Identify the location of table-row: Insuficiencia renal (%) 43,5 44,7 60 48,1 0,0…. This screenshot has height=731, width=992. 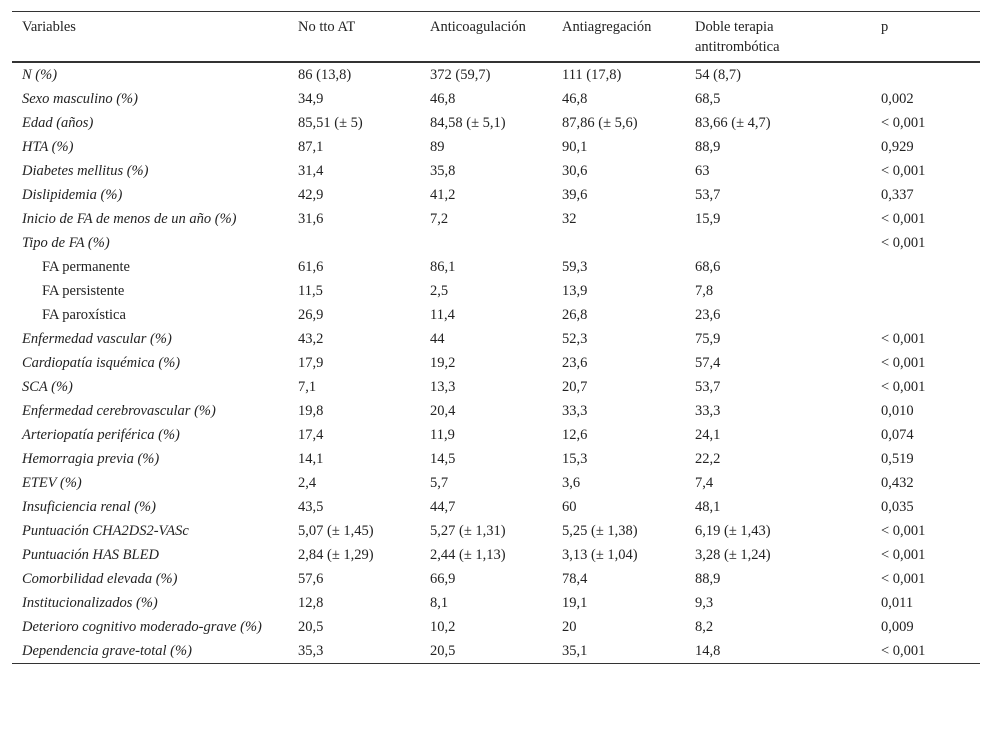
(496, 507).